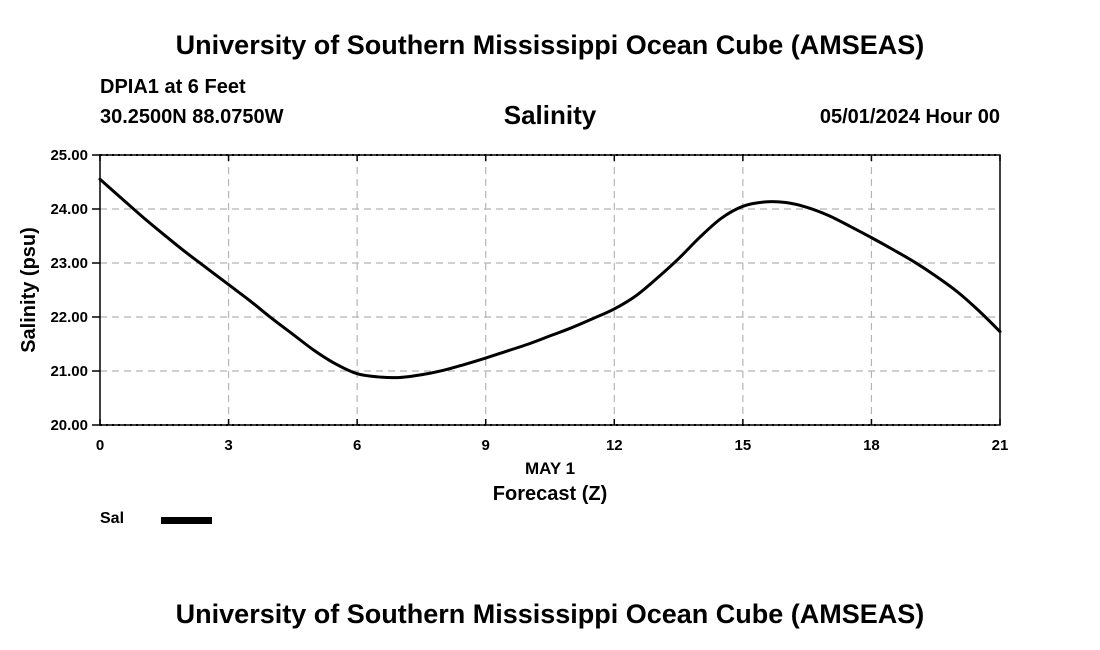 The image size is (1100, 650). What do you see at coordinates (357, 445) in the screenshot?
I see `x-tick-label: 6` at bounding box center [357, 445].